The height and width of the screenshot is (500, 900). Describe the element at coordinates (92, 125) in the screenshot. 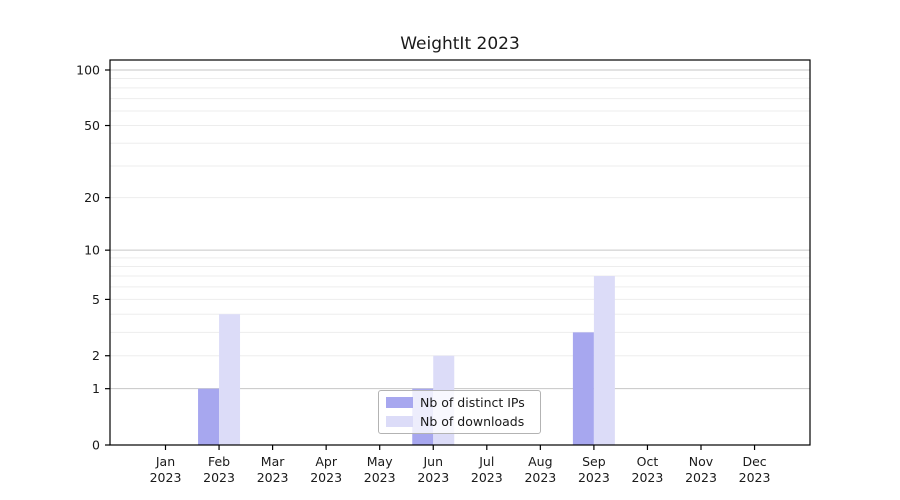

I see `y-tick-label-50: 50` at that location.